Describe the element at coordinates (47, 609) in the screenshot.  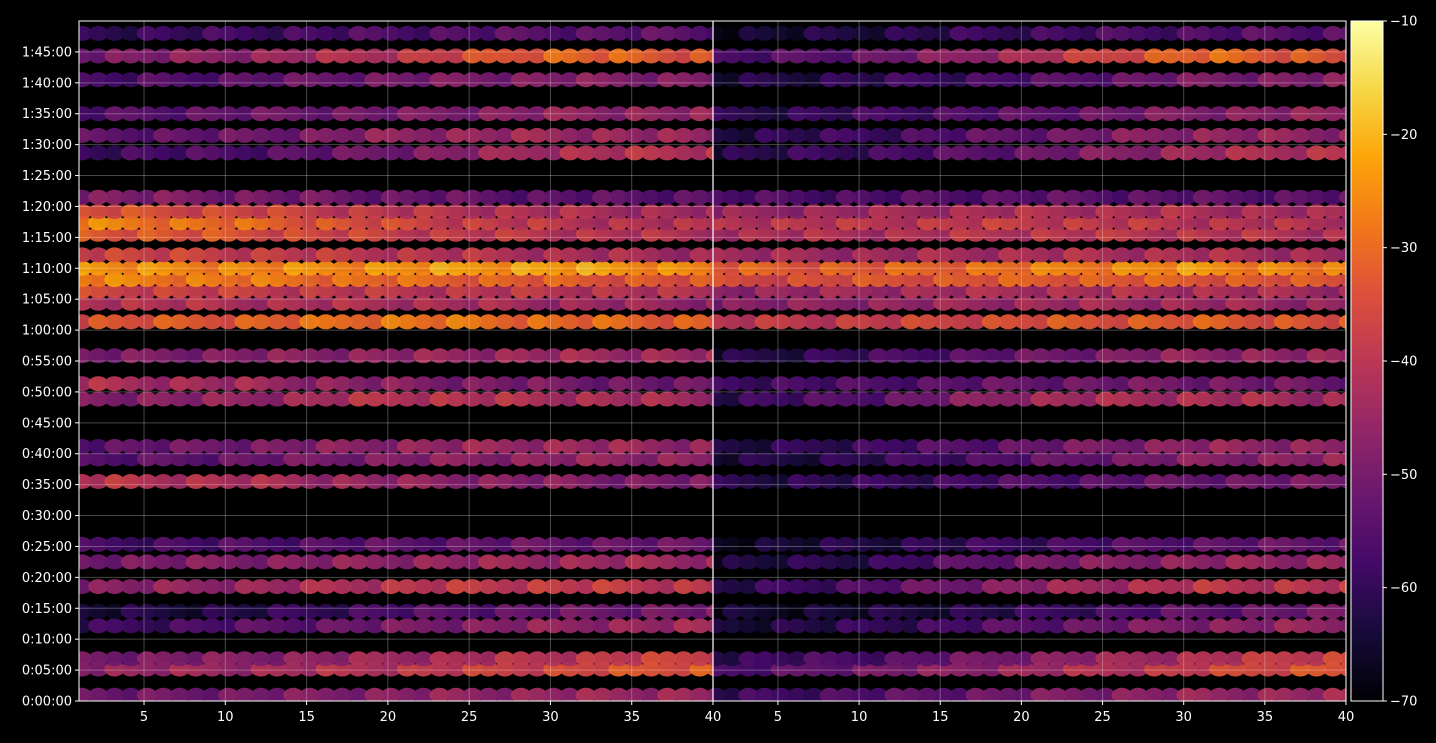
I see `y-tick-label: 0:15:00` at that location.